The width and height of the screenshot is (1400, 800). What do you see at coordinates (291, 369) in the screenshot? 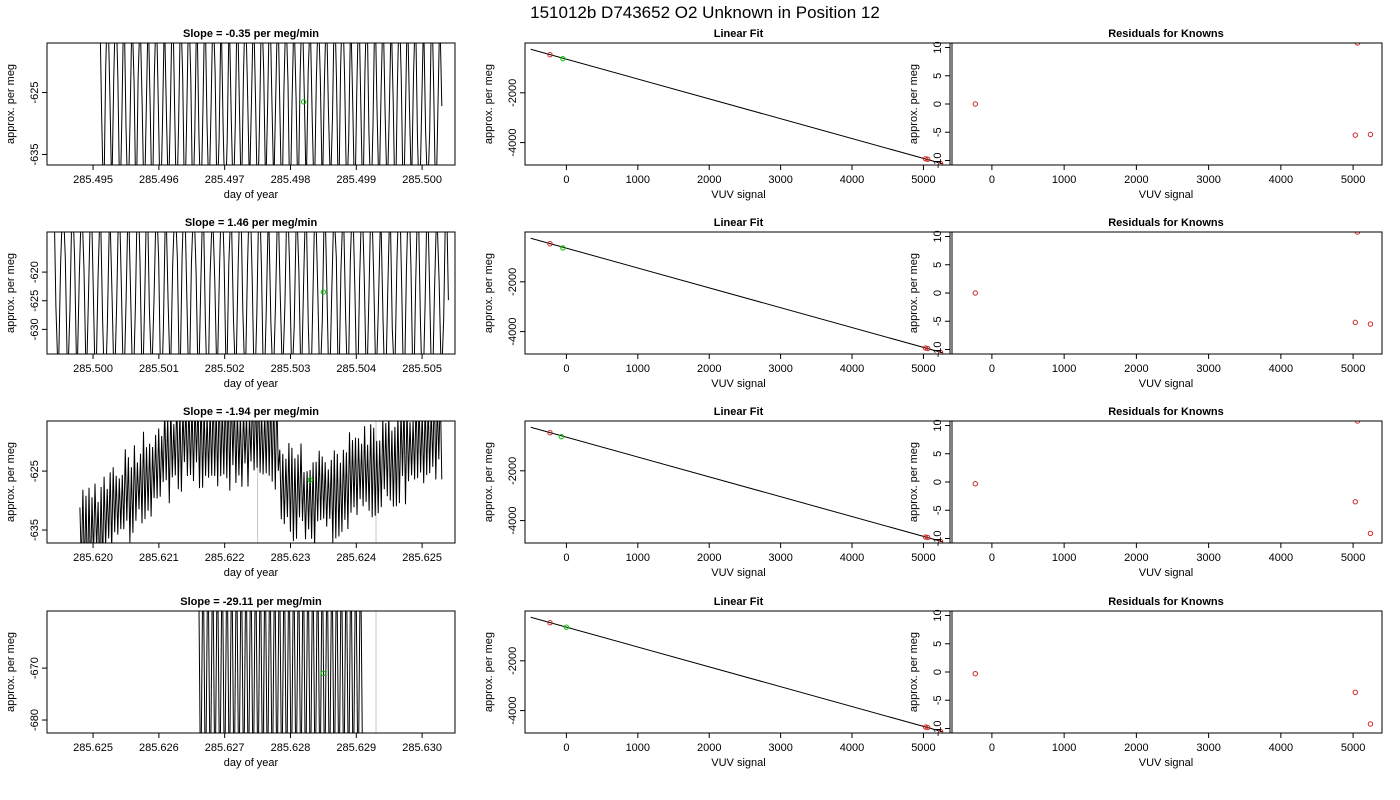
I see `x-tick-label: 285.503` at bounding box center [291, 369].